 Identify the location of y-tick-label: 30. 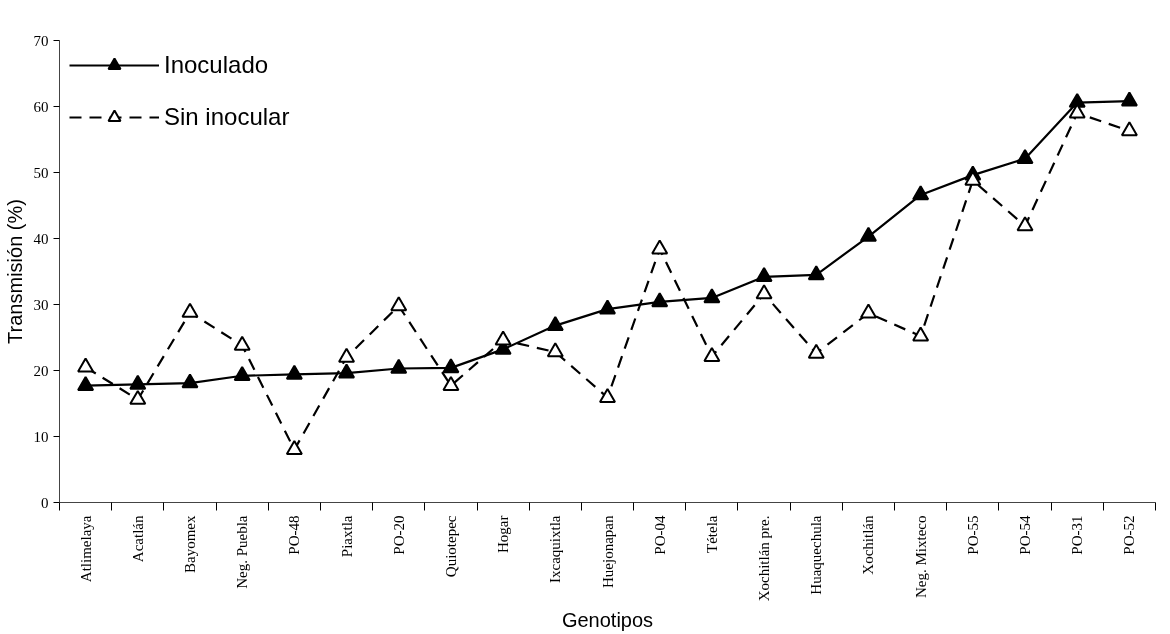
(41, 304).